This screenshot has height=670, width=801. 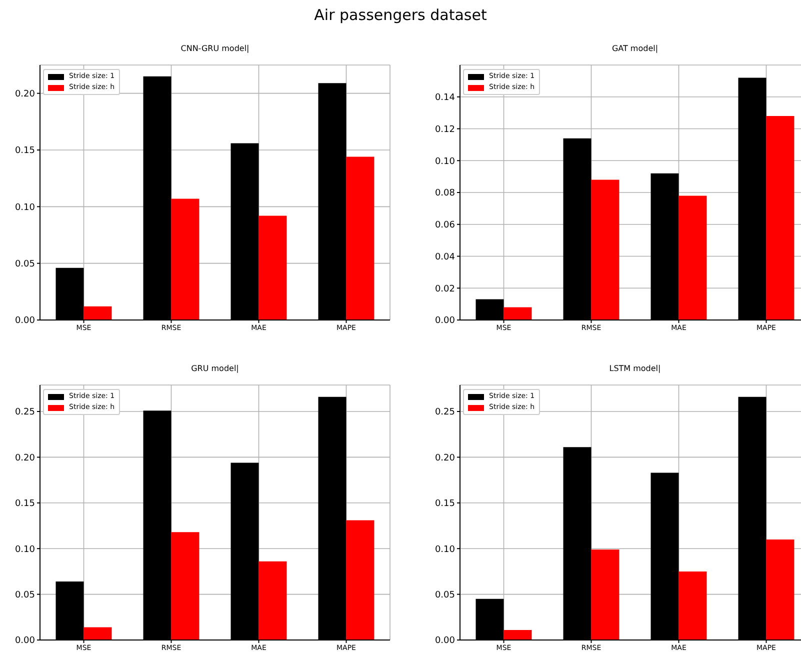 What do you see at coordinates (215, 368) in the screenshot?
I see `chart-title: GRU model|` at bounding box center [215, 368].